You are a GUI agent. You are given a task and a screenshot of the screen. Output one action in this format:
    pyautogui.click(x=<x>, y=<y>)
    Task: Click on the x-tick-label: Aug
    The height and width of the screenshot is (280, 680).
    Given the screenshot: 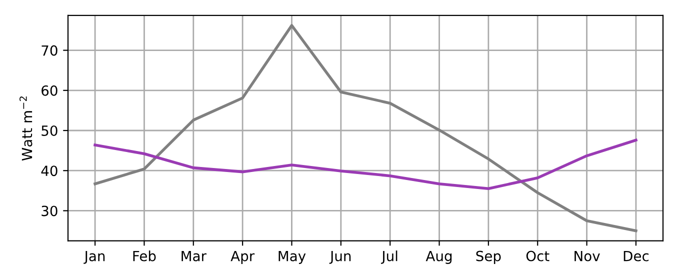 What is the action you would take?
    pyautogui.click(x=439, y=257)
    